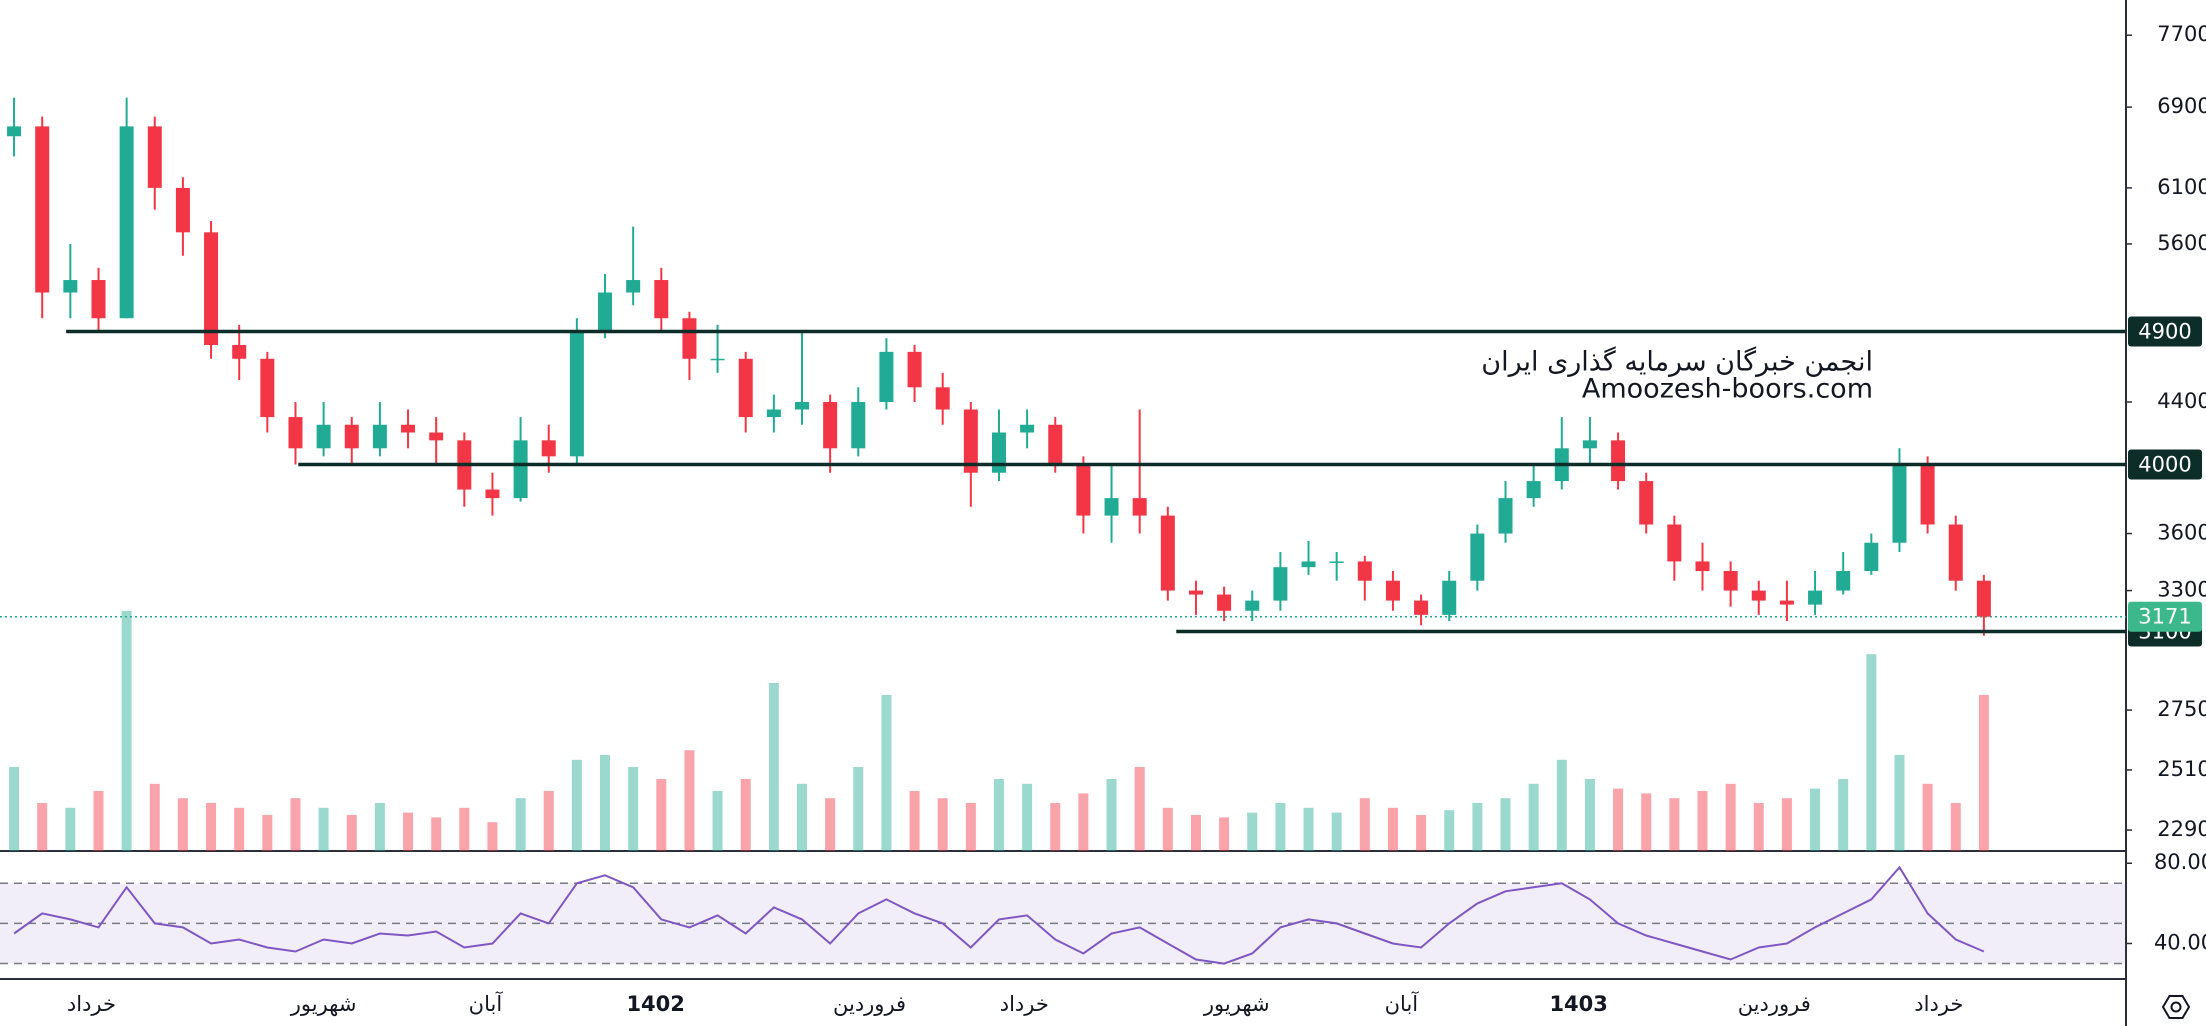 This screenshot has width=2206, height=1026. I want to click on x-tick-label: 1402, so click(655, 1004).